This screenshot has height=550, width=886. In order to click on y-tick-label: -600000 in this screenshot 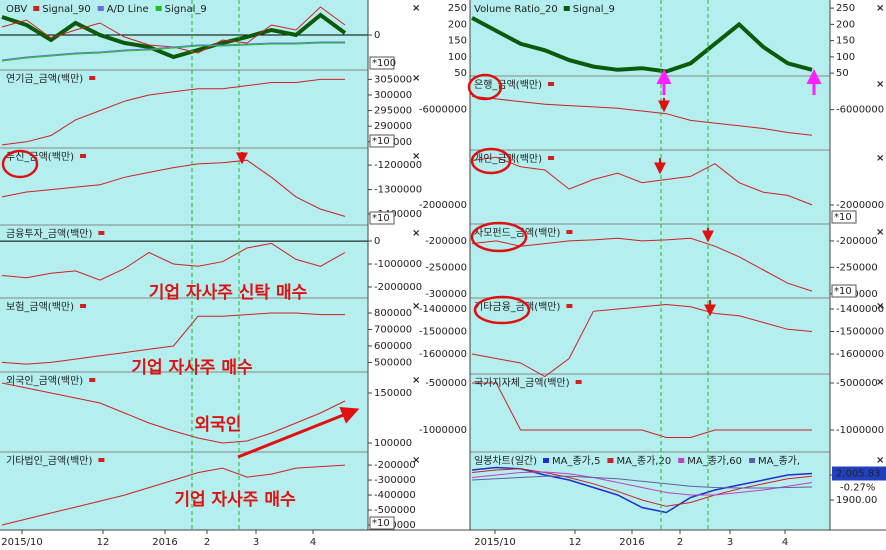, I will do `click(395, 525)`.